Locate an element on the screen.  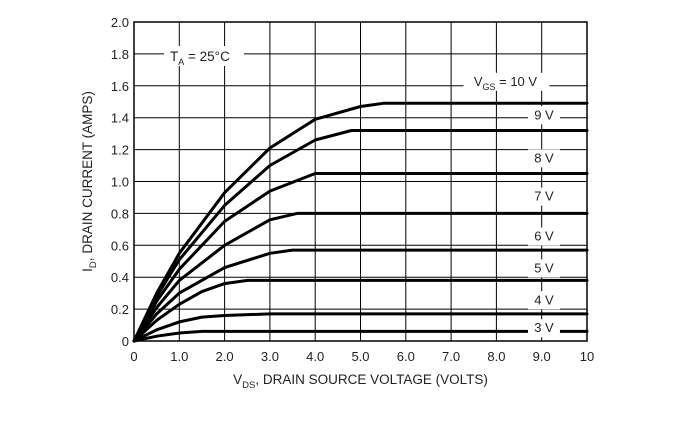
curve-label: 4 V is located at coordinates (544, 299).